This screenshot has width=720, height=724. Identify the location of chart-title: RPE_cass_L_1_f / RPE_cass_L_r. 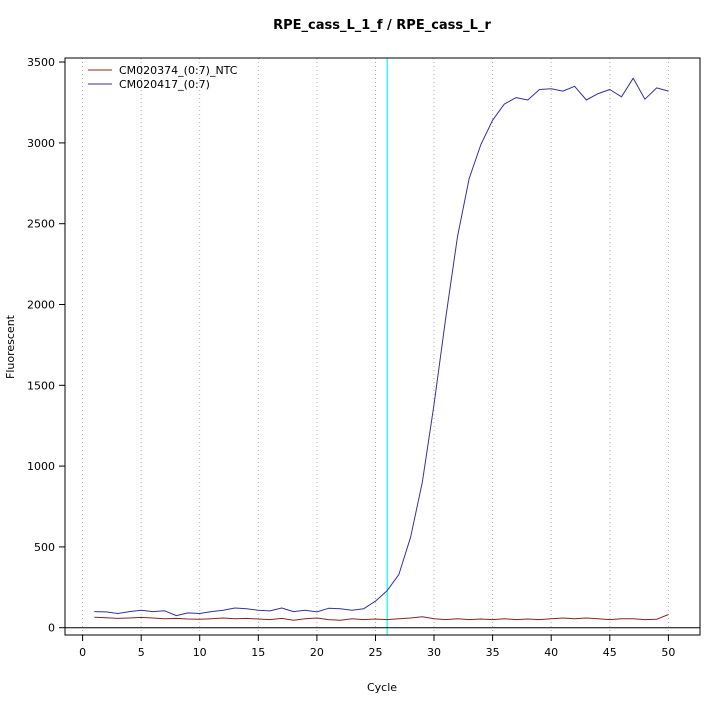
(382, 25).